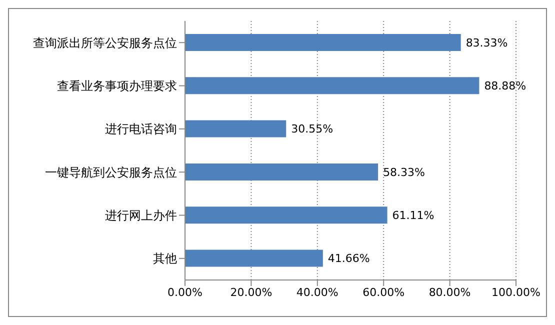 This screenshot has width=555, height=325. Describe the element at coordinates (449, 292) in the screenshot. I see `x-tick-label: 80.00%` at that location.